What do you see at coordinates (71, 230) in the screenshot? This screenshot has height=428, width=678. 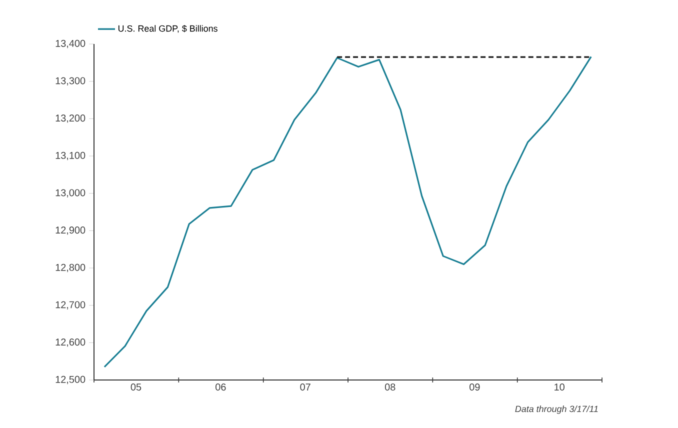 I see `y-tick-label: 12,900` at bounding box center [71, 230].